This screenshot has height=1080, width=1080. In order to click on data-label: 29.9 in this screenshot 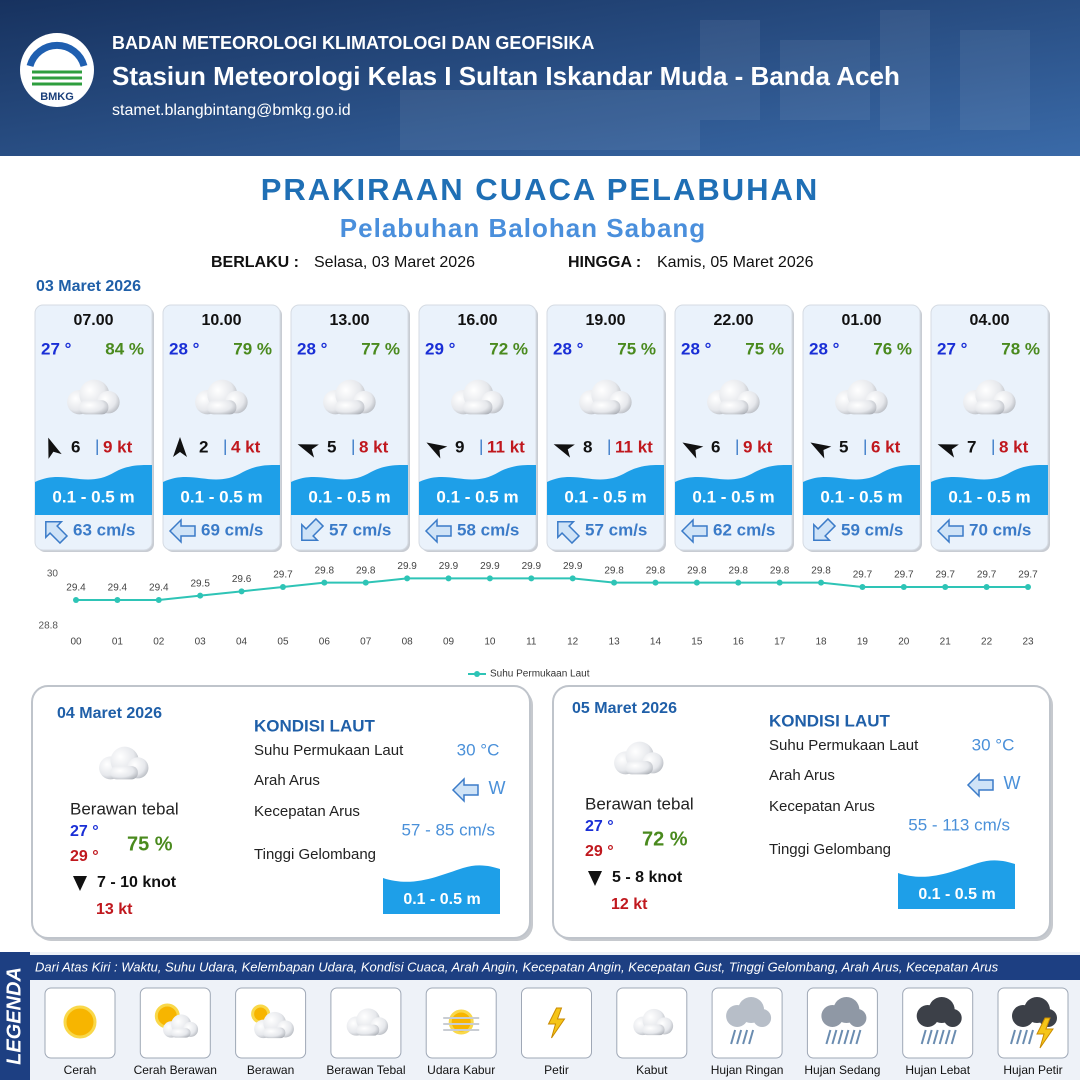, I will do `click(407, 566)`.